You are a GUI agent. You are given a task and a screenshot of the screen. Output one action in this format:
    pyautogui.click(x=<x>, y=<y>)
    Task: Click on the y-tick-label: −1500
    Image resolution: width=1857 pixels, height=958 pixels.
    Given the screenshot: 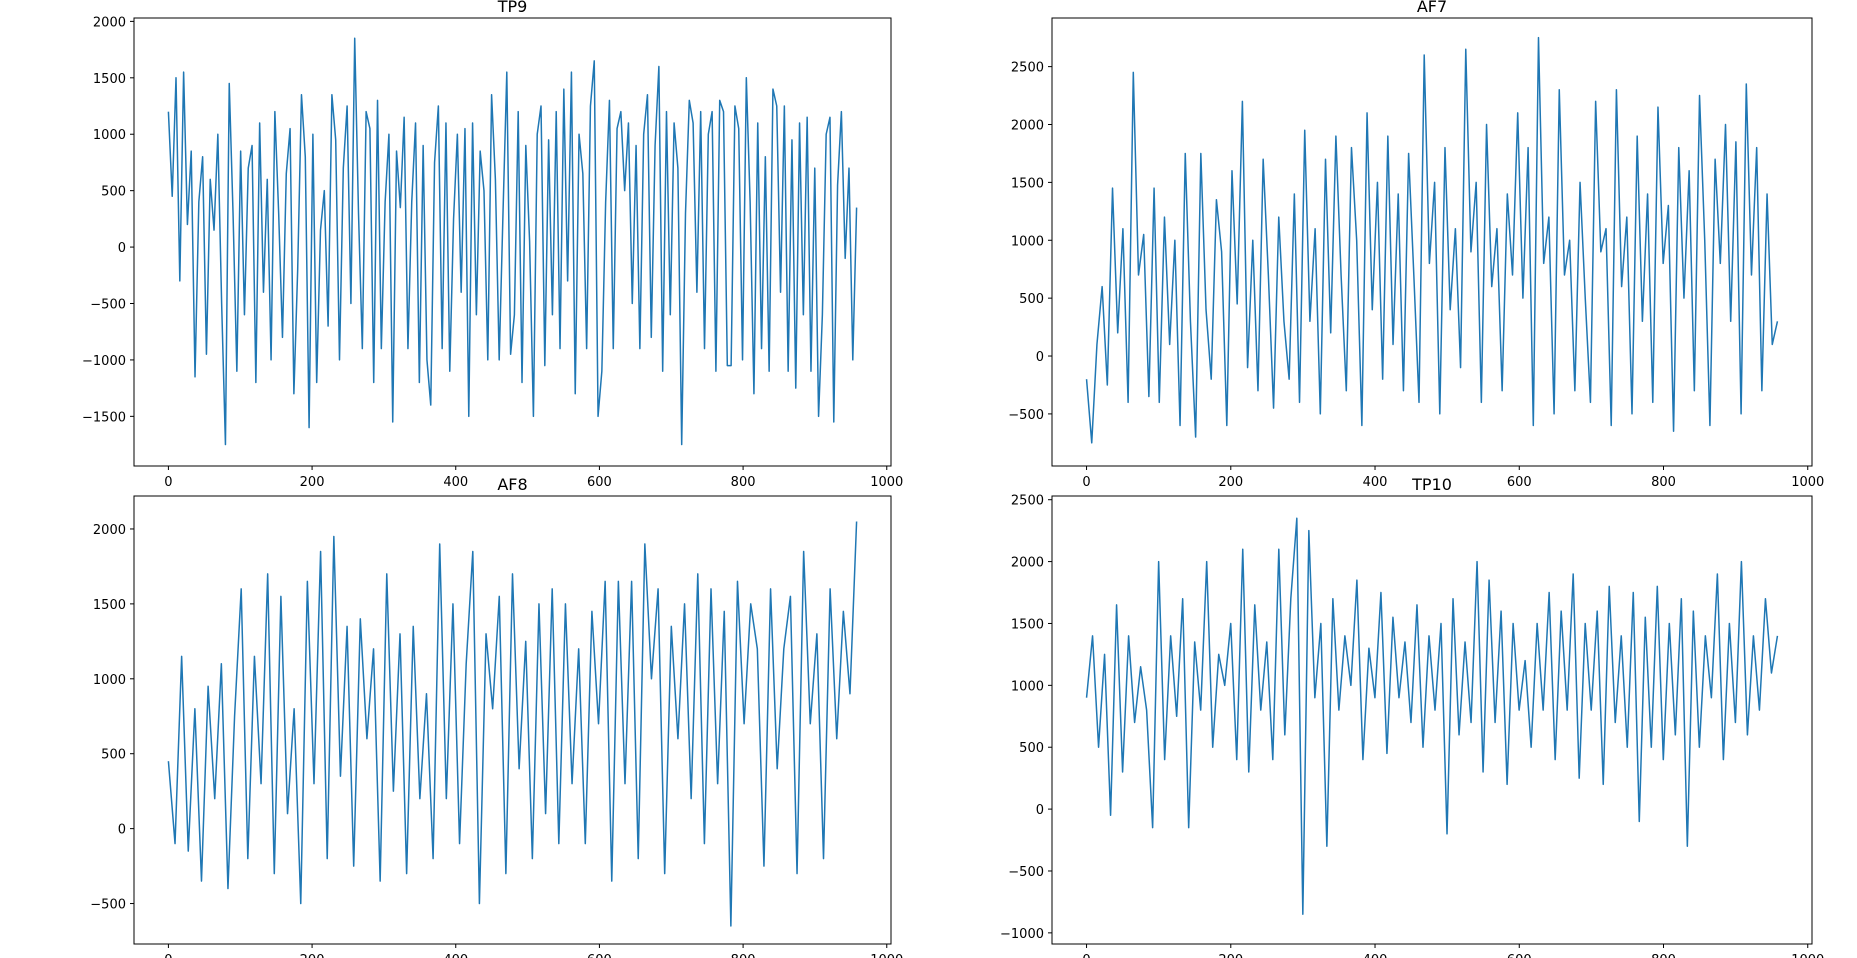 What is the action you would take?
    pyautogui.click(x=104, y=417)
    